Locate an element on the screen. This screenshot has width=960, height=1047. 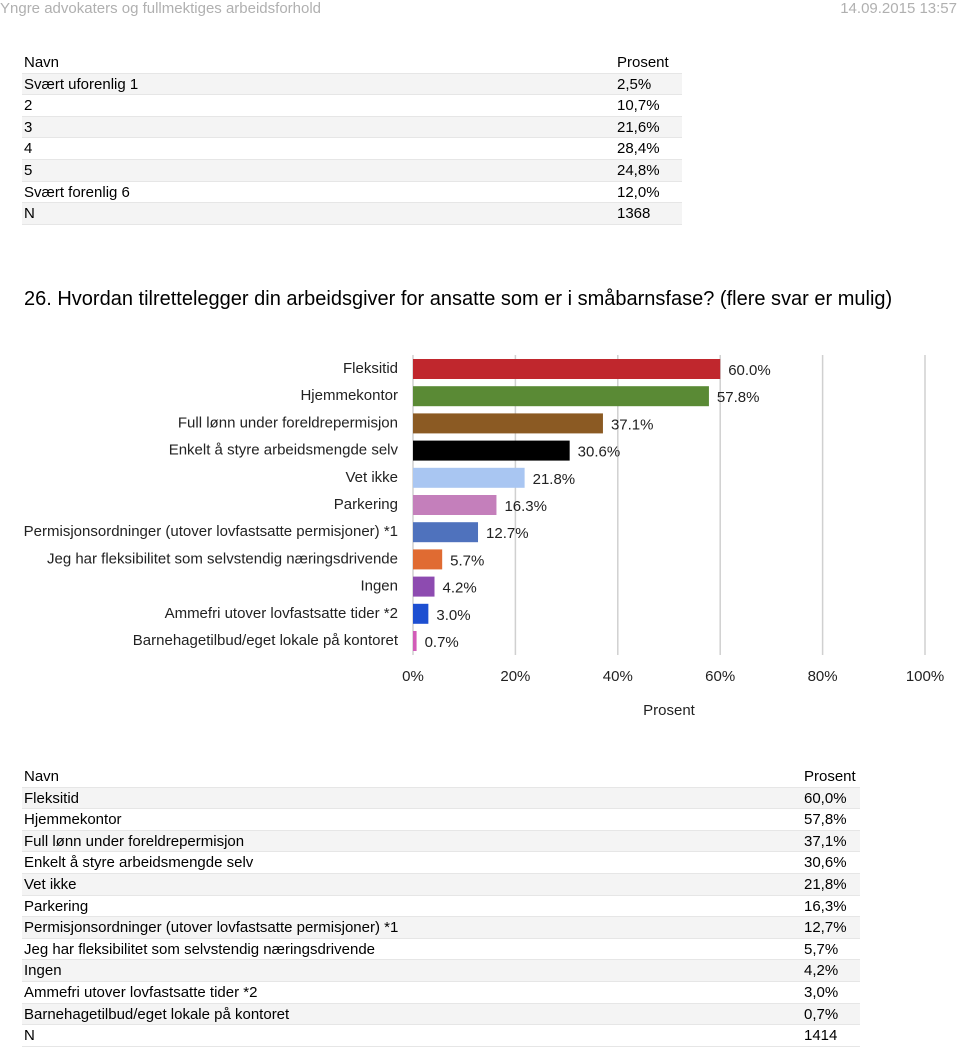
data-label: 60.0% is located at coordinates (749, 370).